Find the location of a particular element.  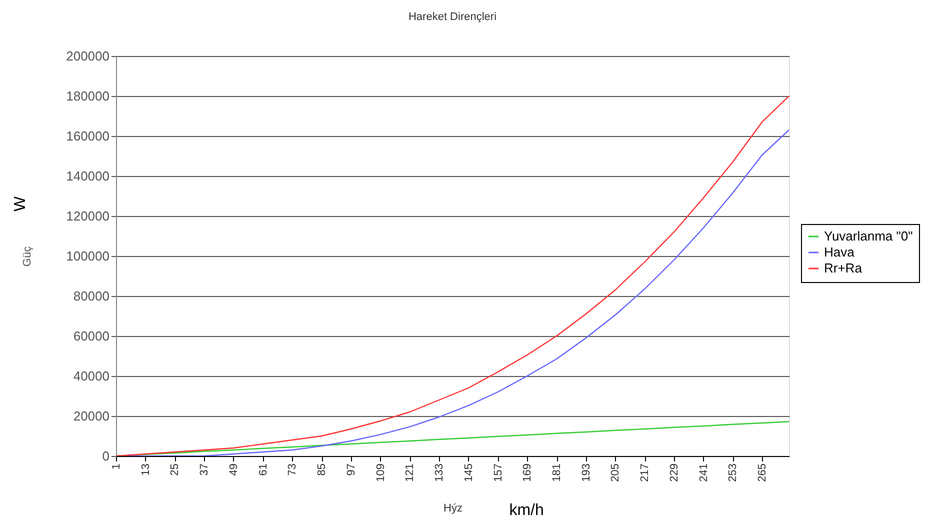

y-tick-label: 40000 is located at coordinates (91, 376).